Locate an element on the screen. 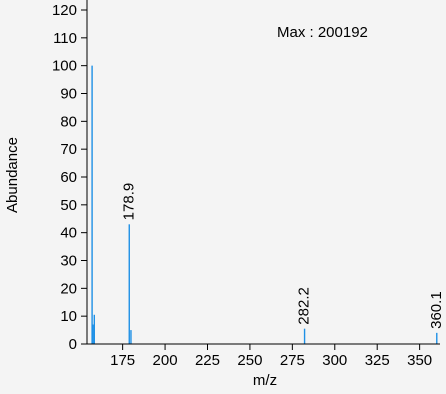 Image resolution: width=446 pixels, height=394 pixels. x-tick-label: 175 is located at coordinates (122, 360).